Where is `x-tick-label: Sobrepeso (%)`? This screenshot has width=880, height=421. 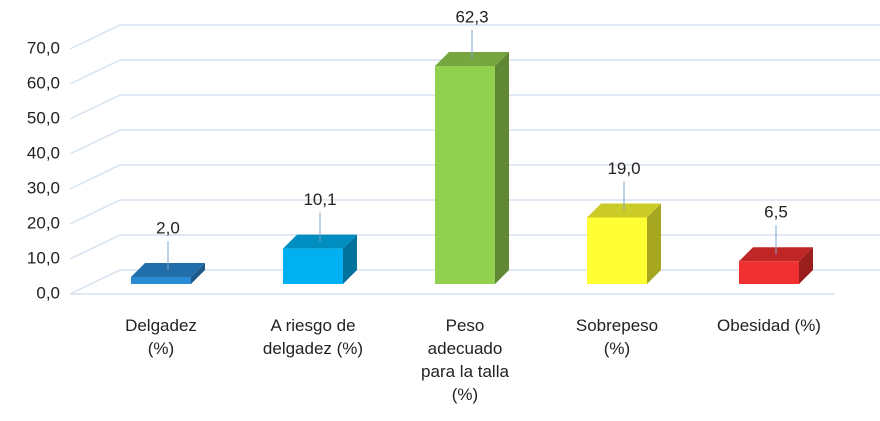
x-tick-label: Sobrepeso (%) is located at coordinates (617, 337).